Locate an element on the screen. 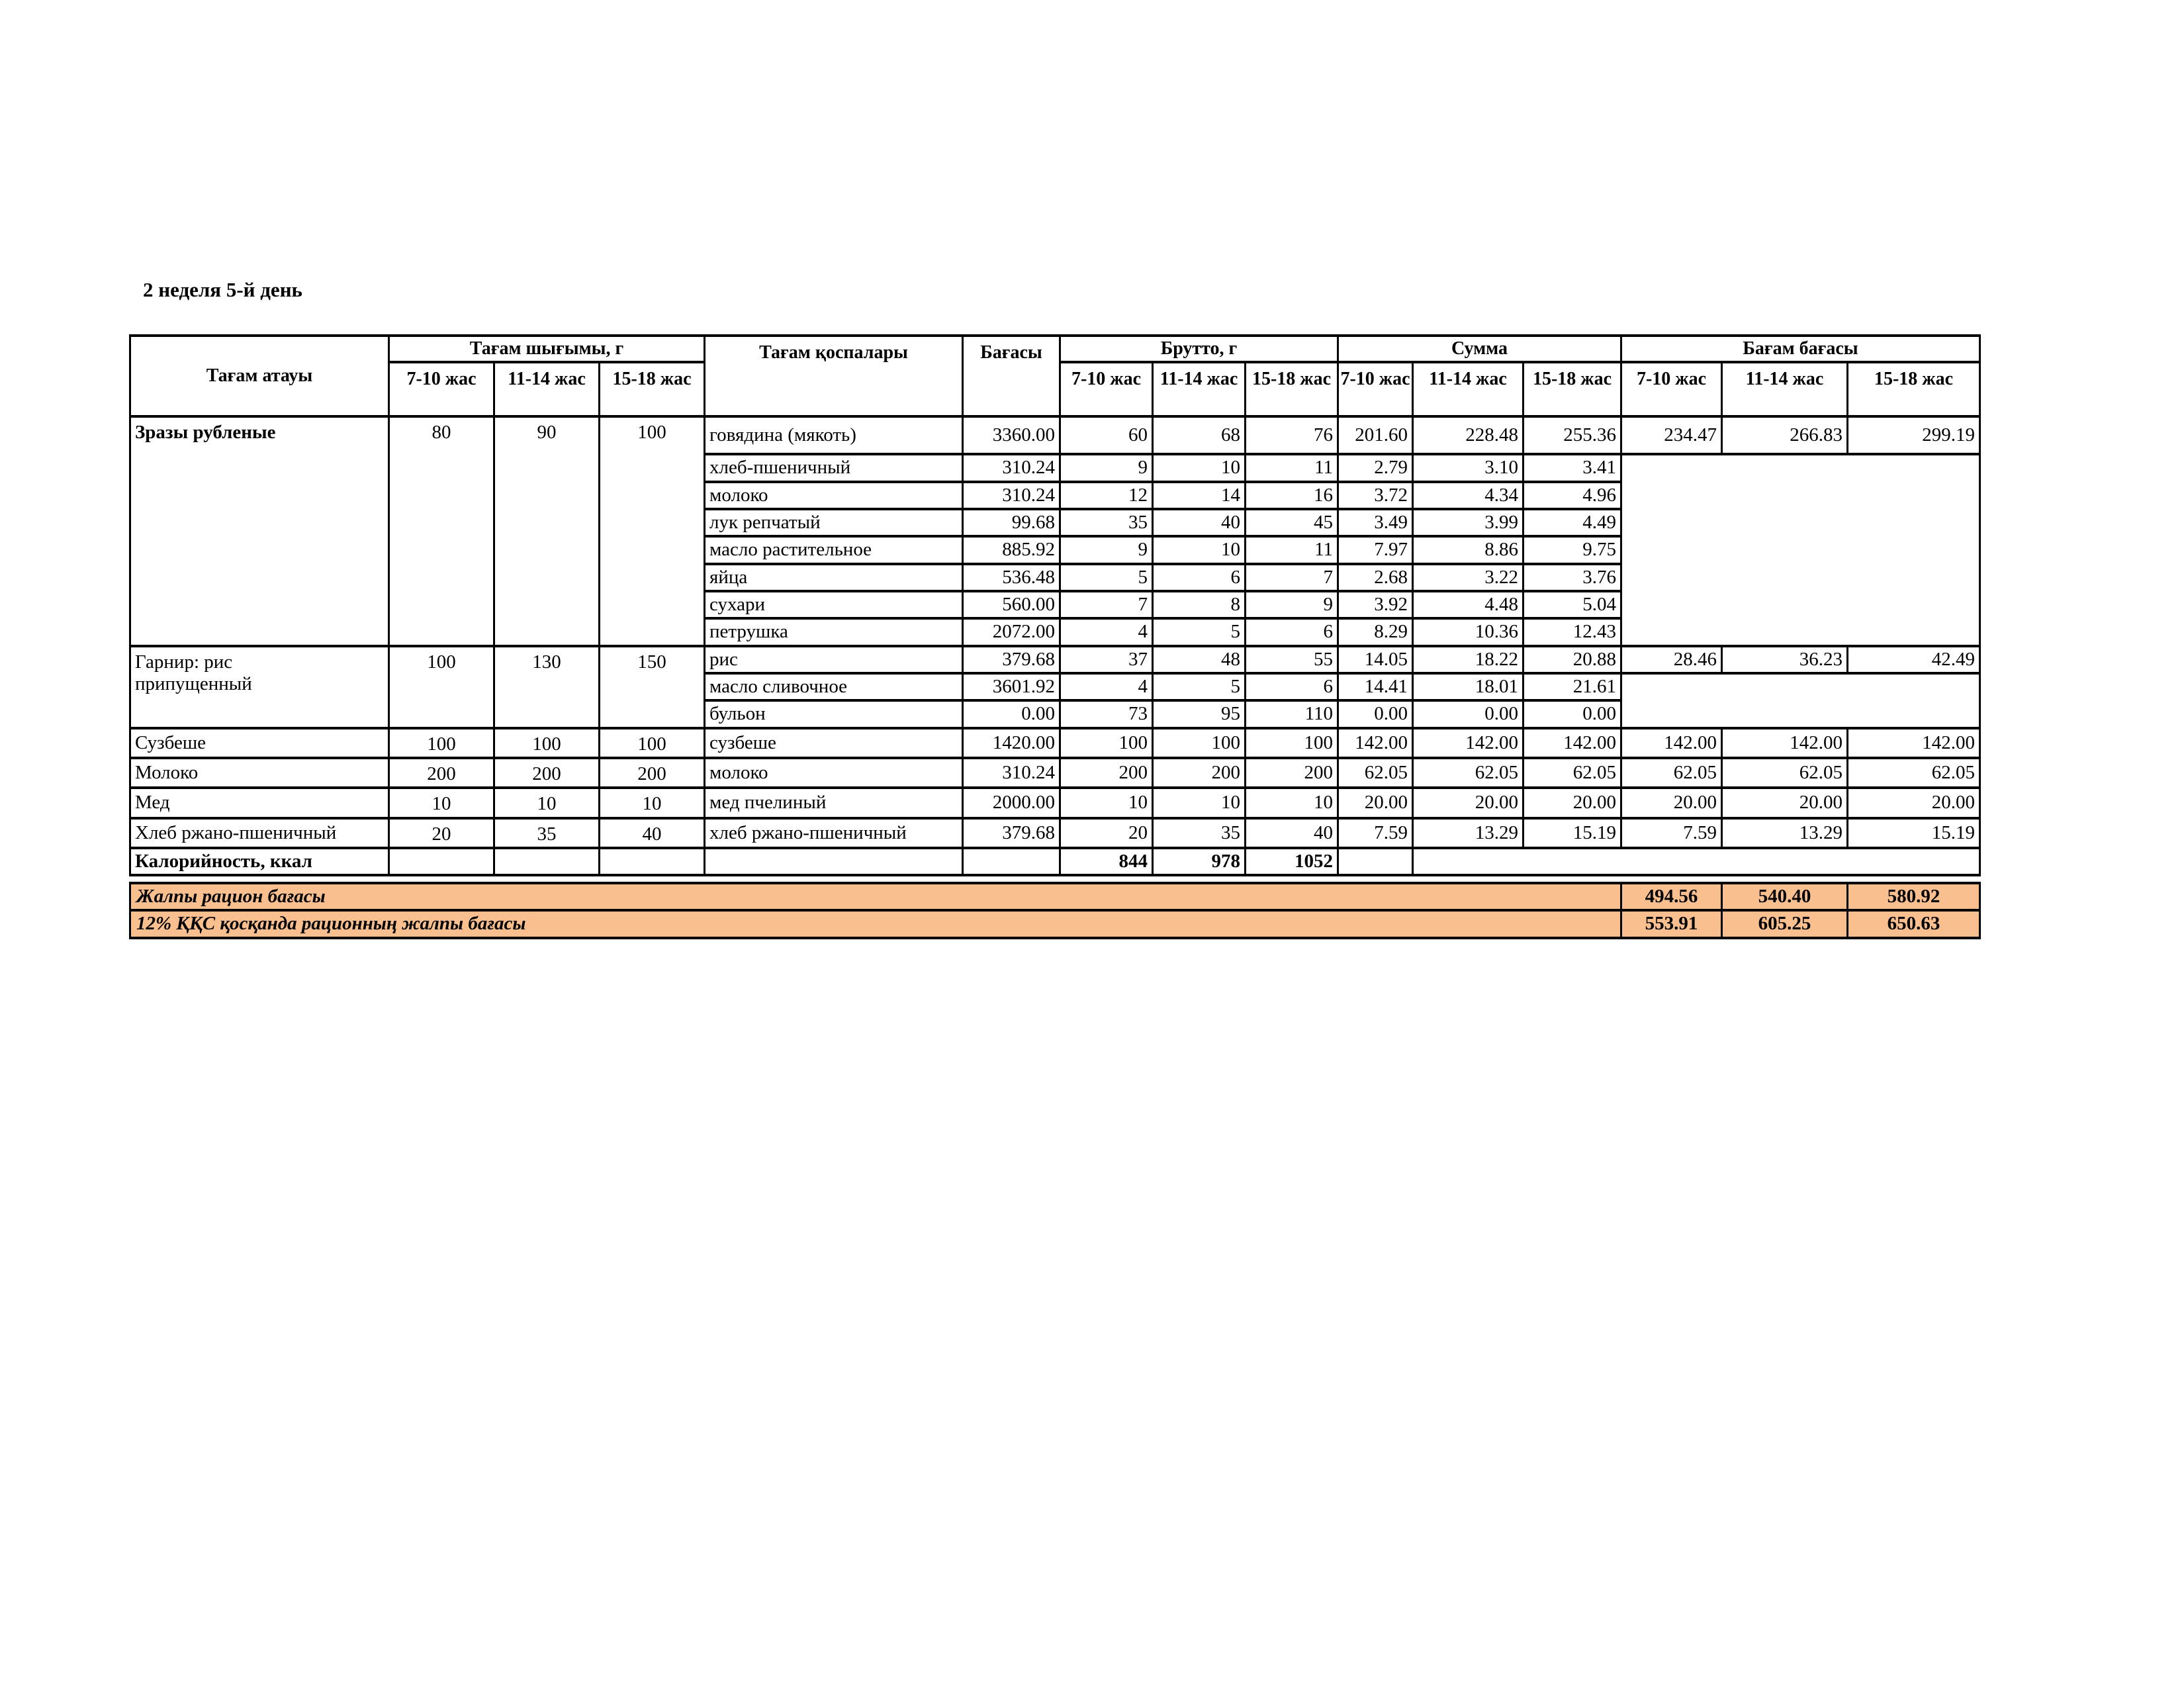 This screenshot has width=2184, height=1688. dish-cell: Хлеб ржано-пшеничный is located at coordinates (259, 833).